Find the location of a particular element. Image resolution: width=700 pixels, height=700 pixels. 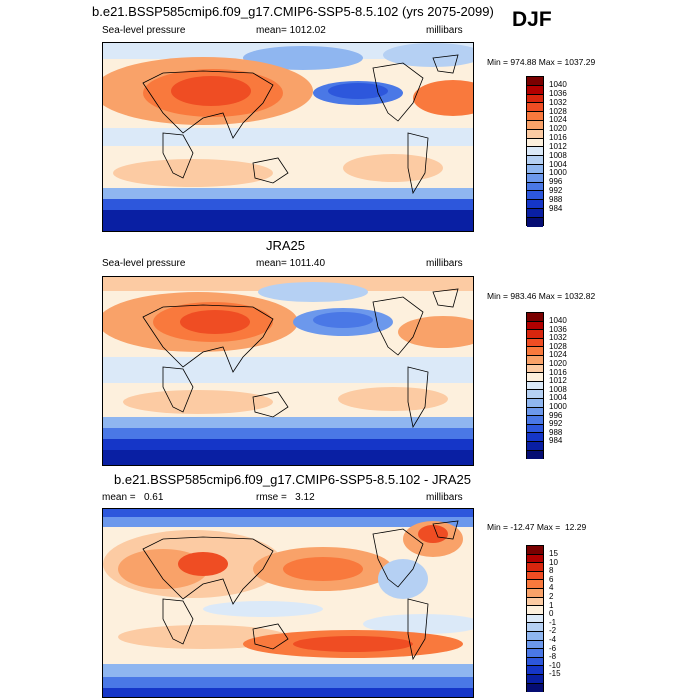

colorbar-tick-label: 6 is located at coordinates (551, 579).